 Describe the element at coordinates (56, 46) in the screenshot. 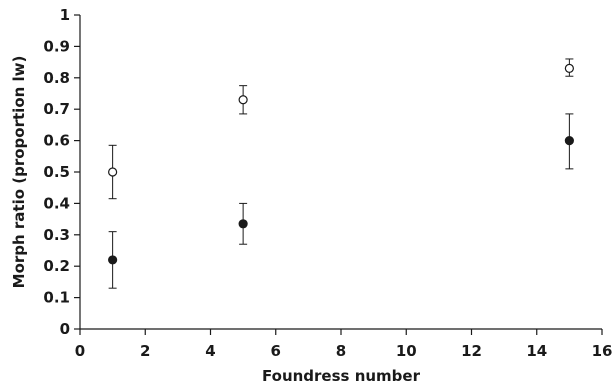

I see `y-tick-label: 0.9` at that location.